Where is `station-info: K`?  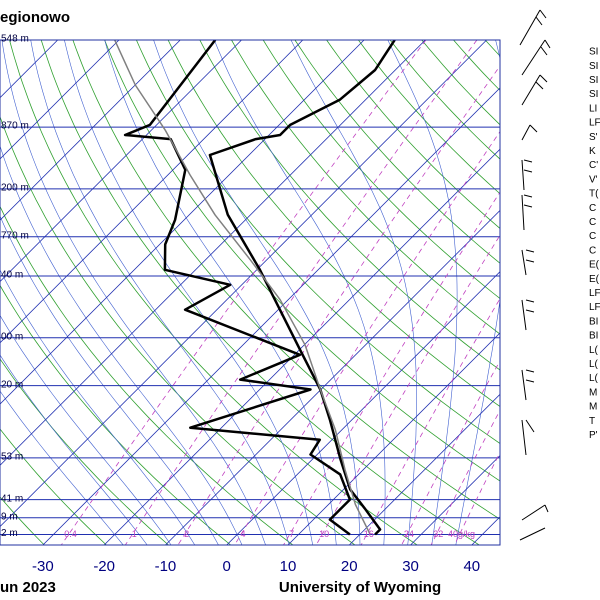
station-info: K is located at coordinates (592, 151).